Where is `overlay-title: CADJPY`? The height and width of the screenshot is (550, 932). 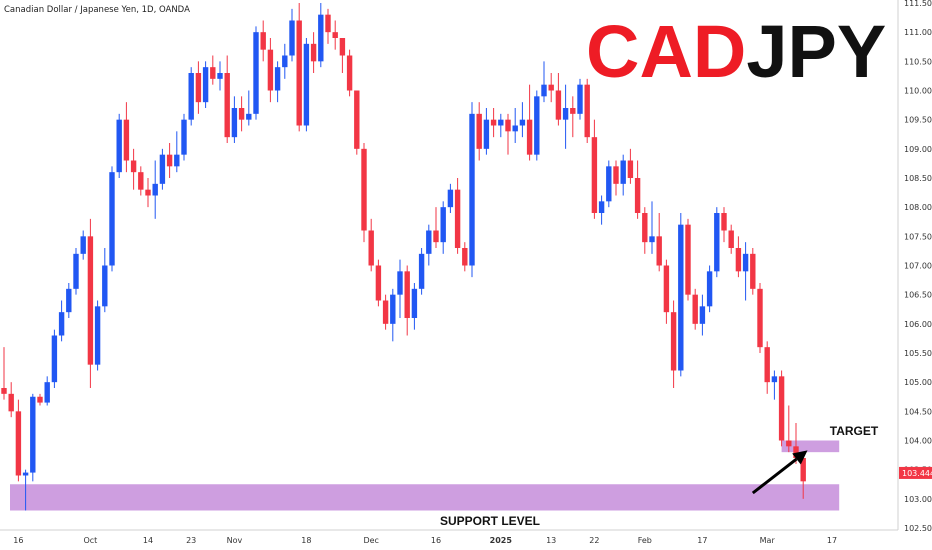 overlay-title: CADJPY is located at coordinates (736, 51).